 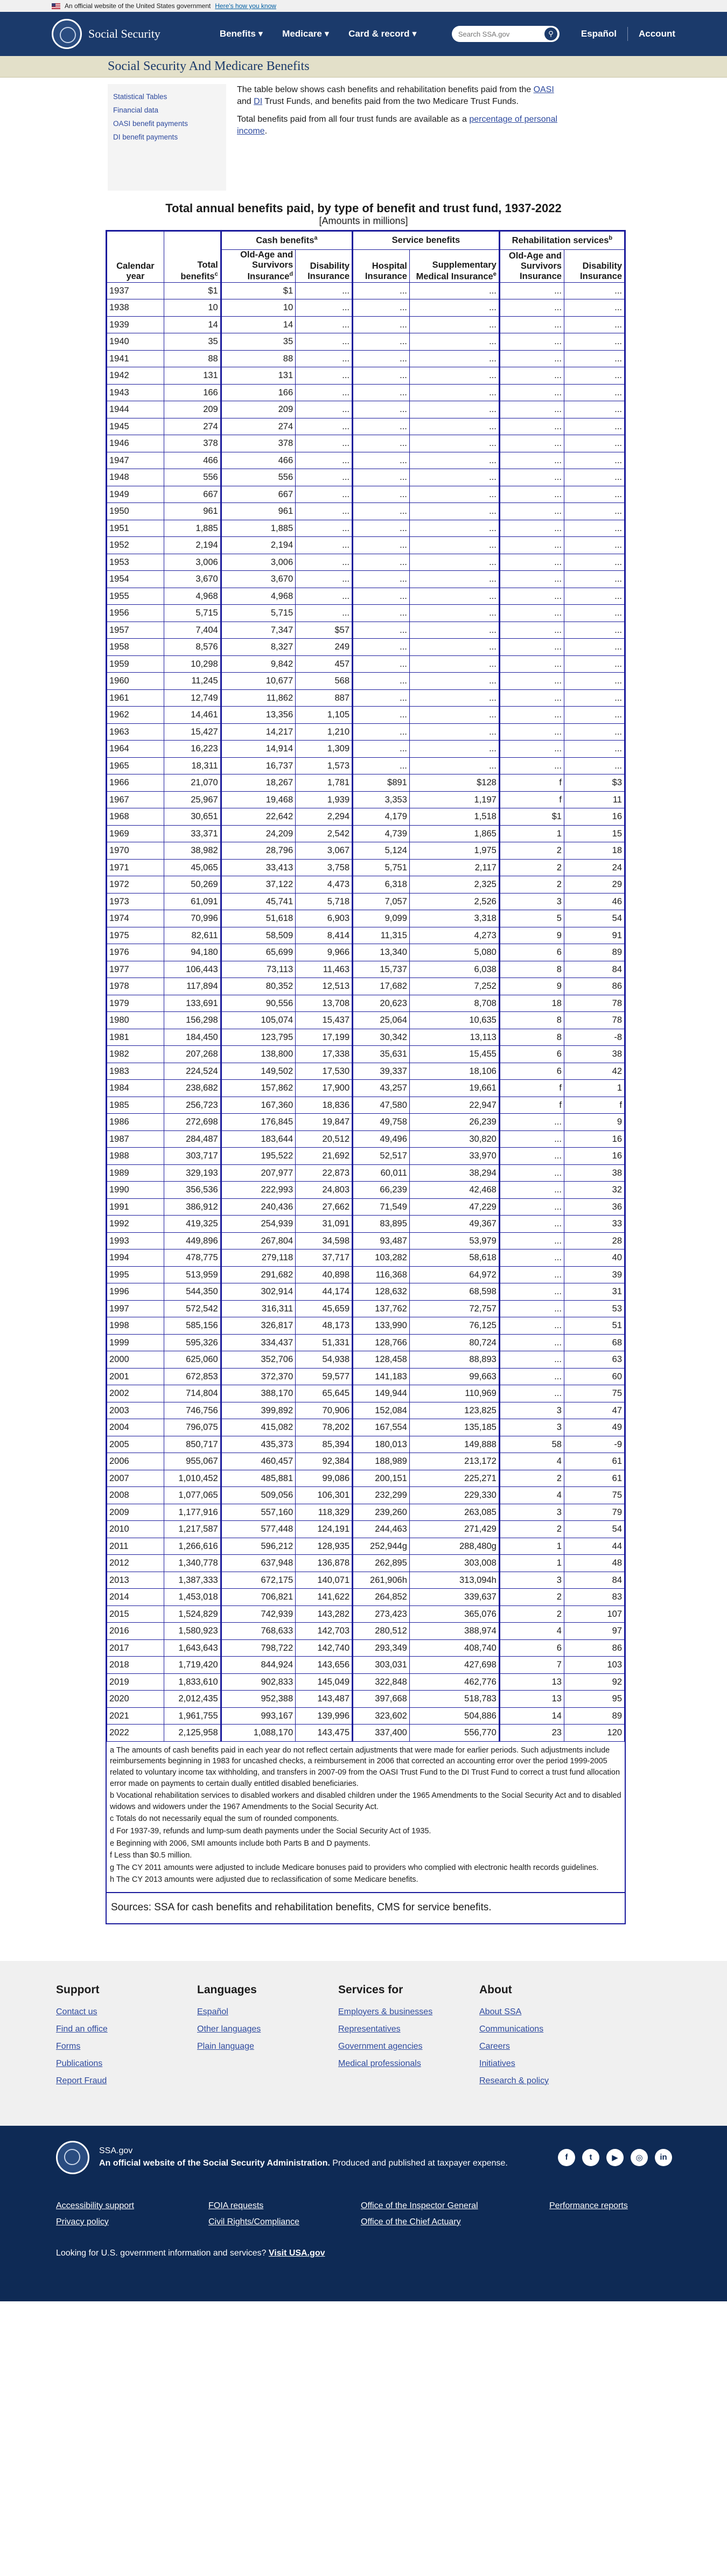 What do you see at coordinates (258, 376) in the screenshot?
I see `cell-oasi: 131` at bounding box center [258, 376].